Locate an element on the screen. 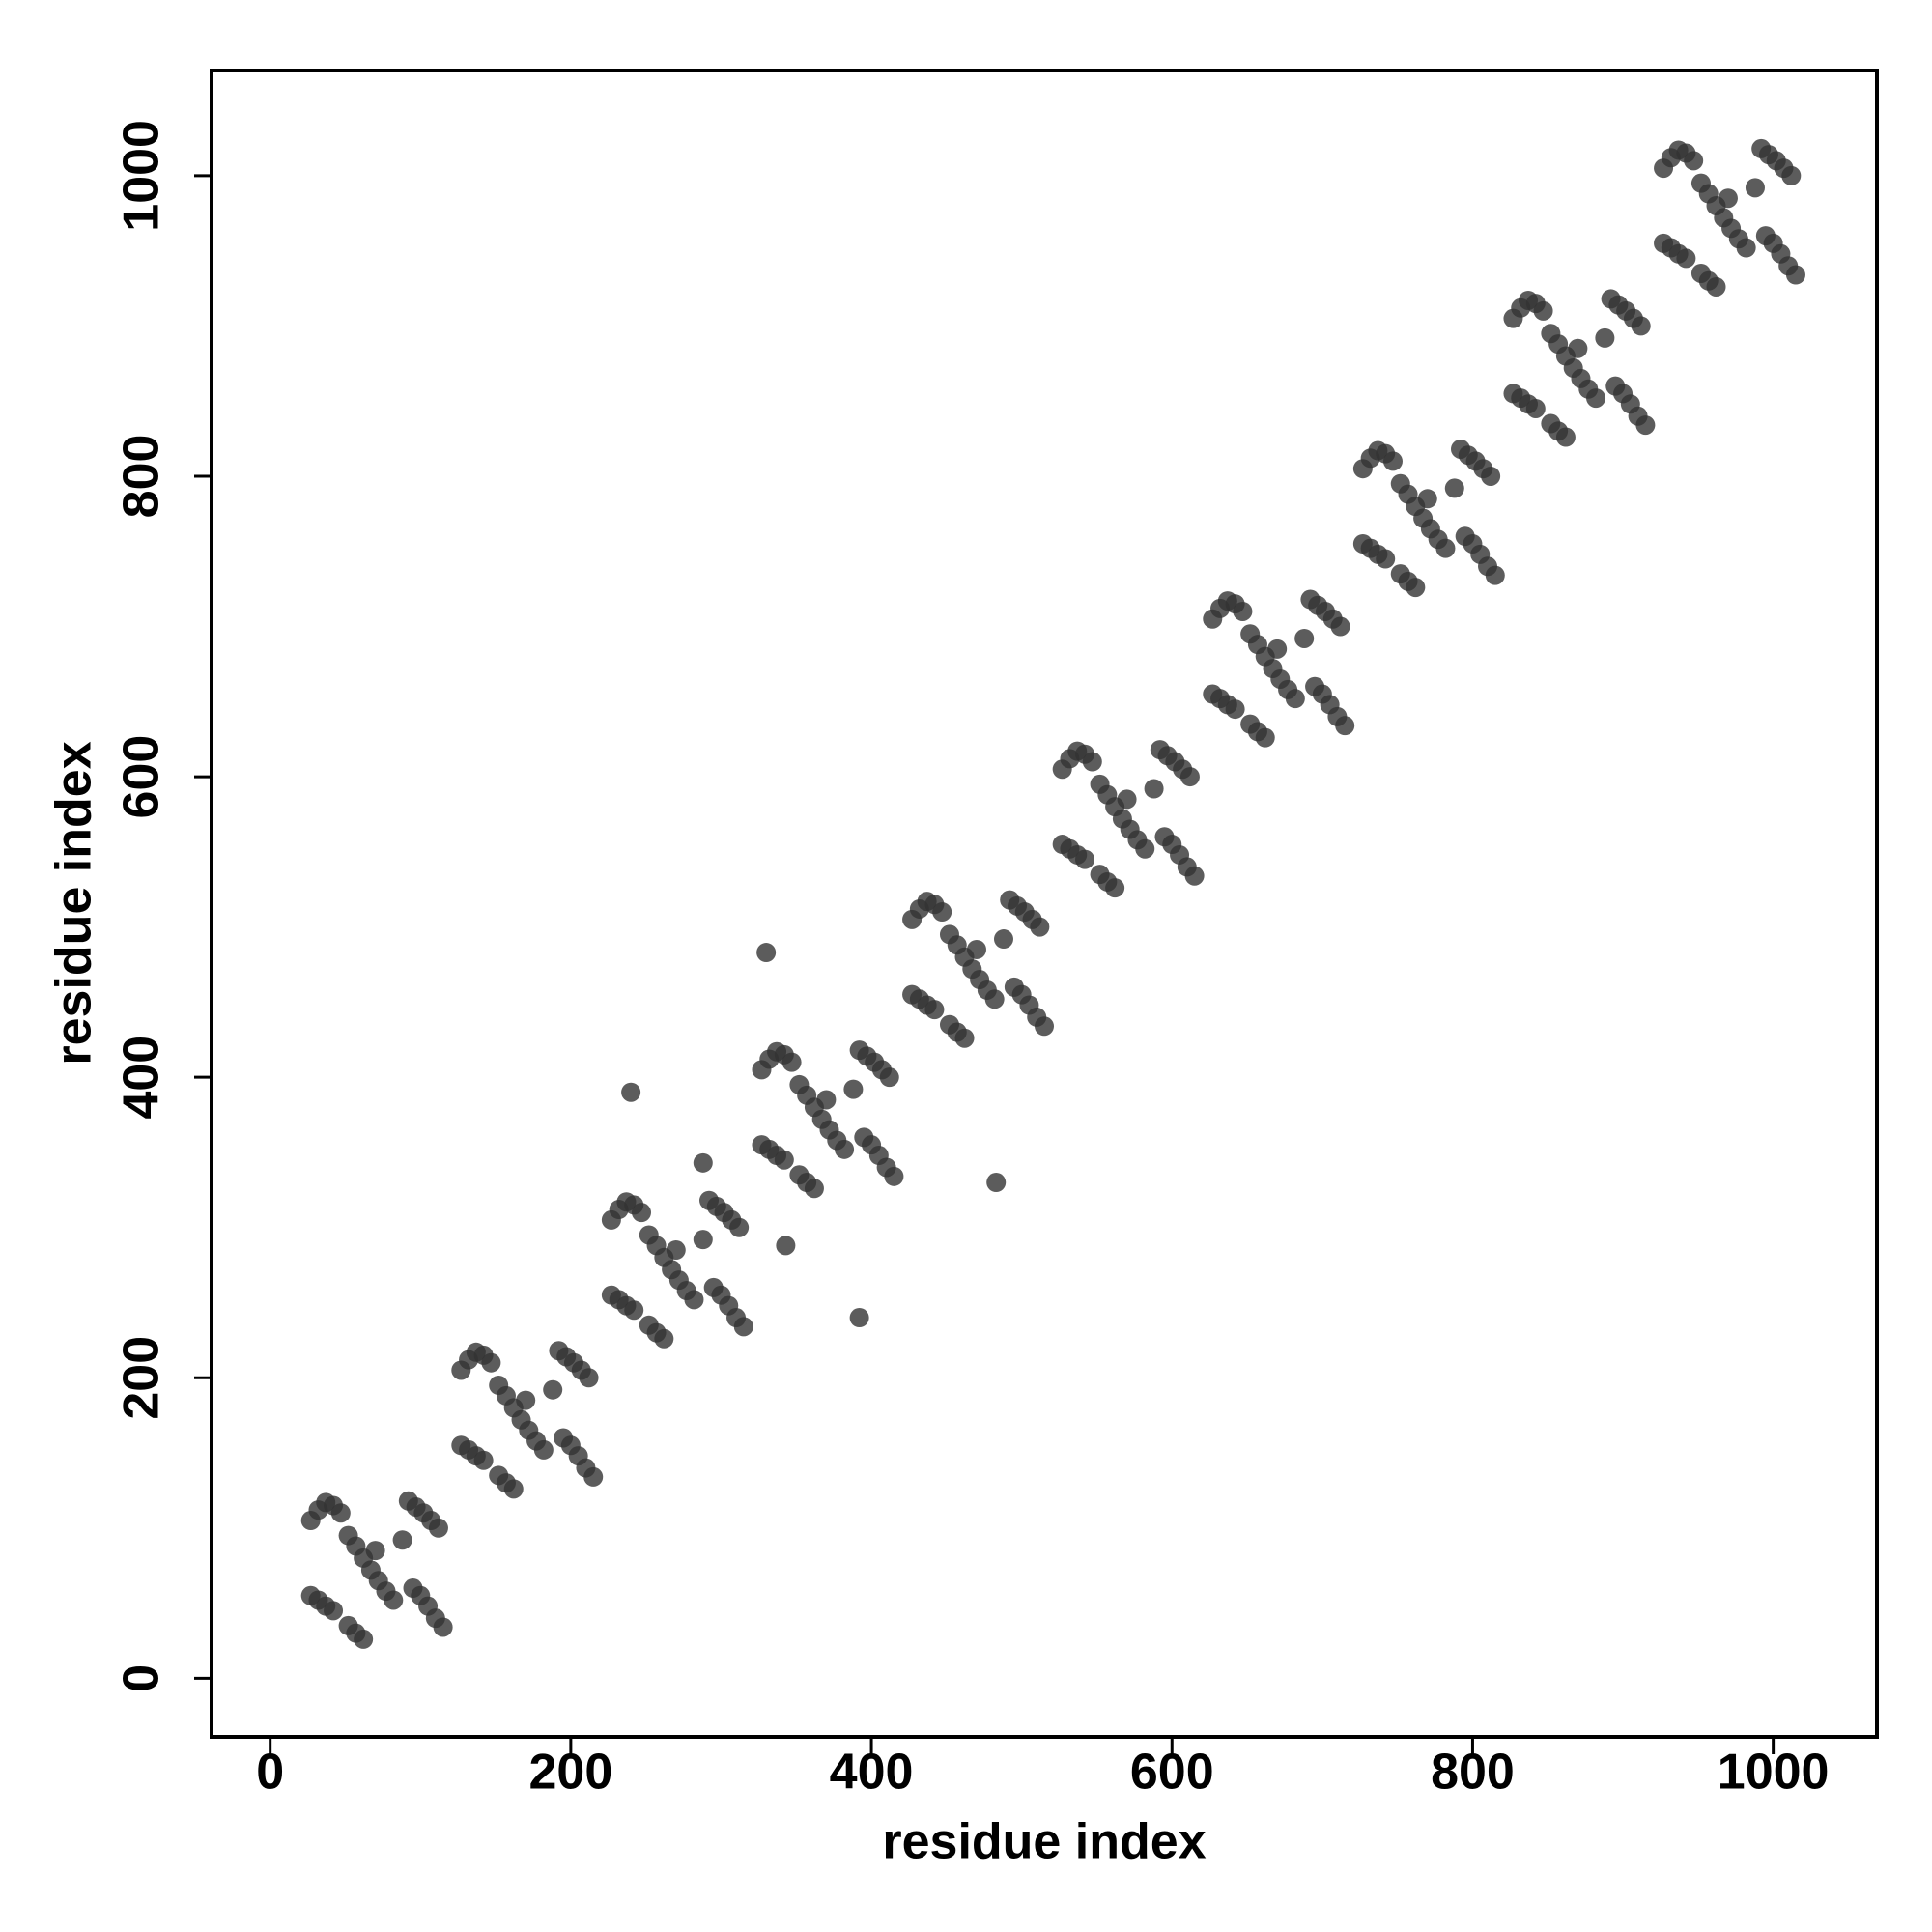  x-axis-title: residue index is located at coordinates (1044, 1842).